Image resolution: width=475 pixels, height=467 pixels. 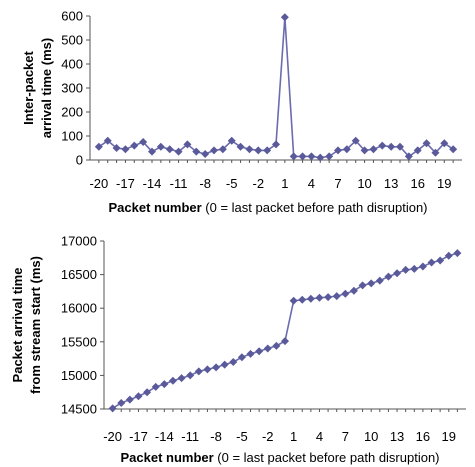 I want to click on bottom-xtick-label: -5, so click(x=242, y=436).